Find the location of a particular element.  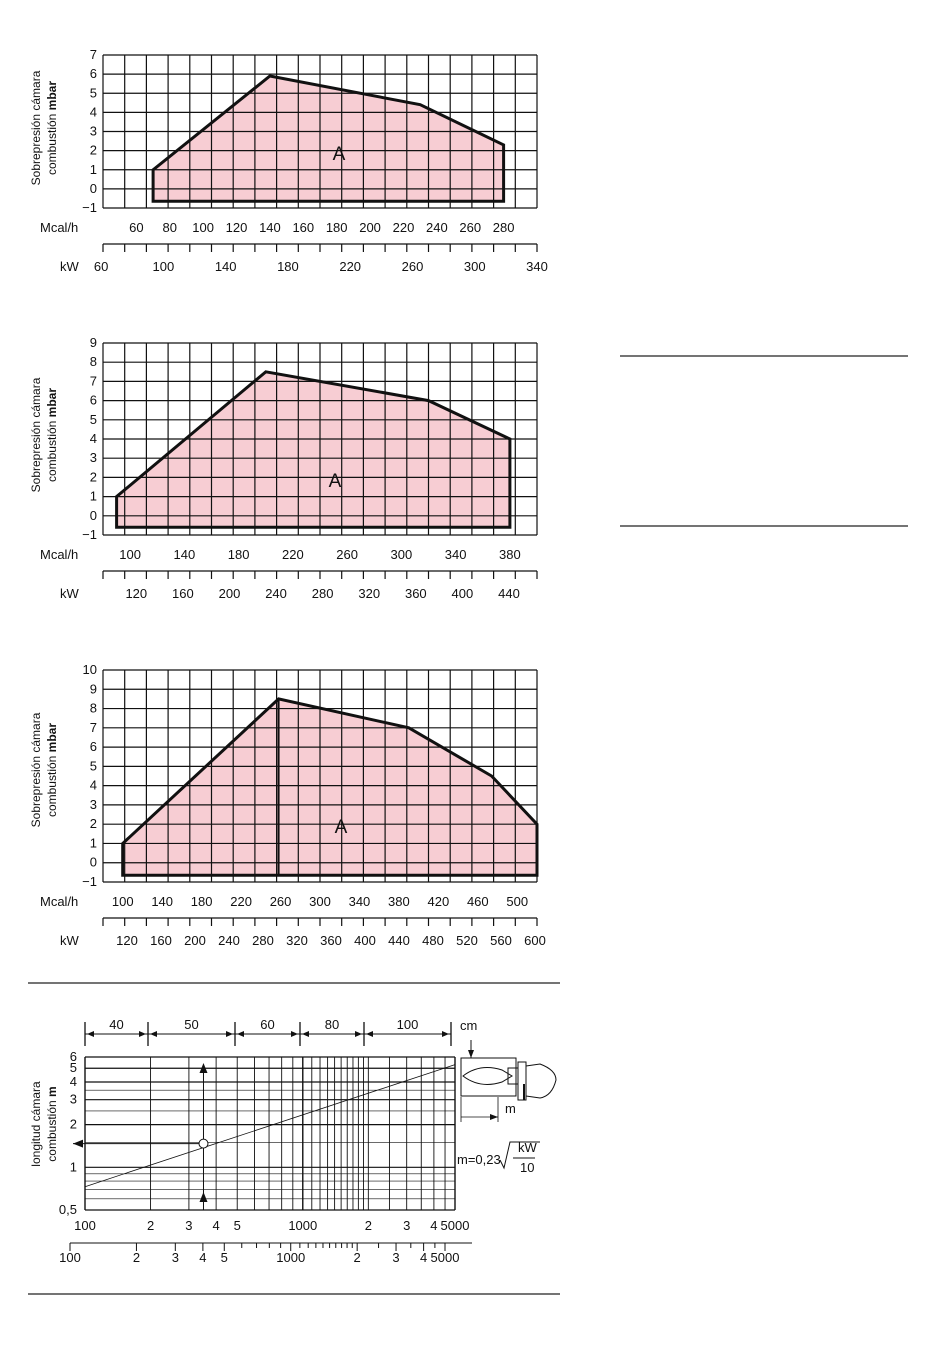

burner-flange-icon is located at coordinates (522, 1081).